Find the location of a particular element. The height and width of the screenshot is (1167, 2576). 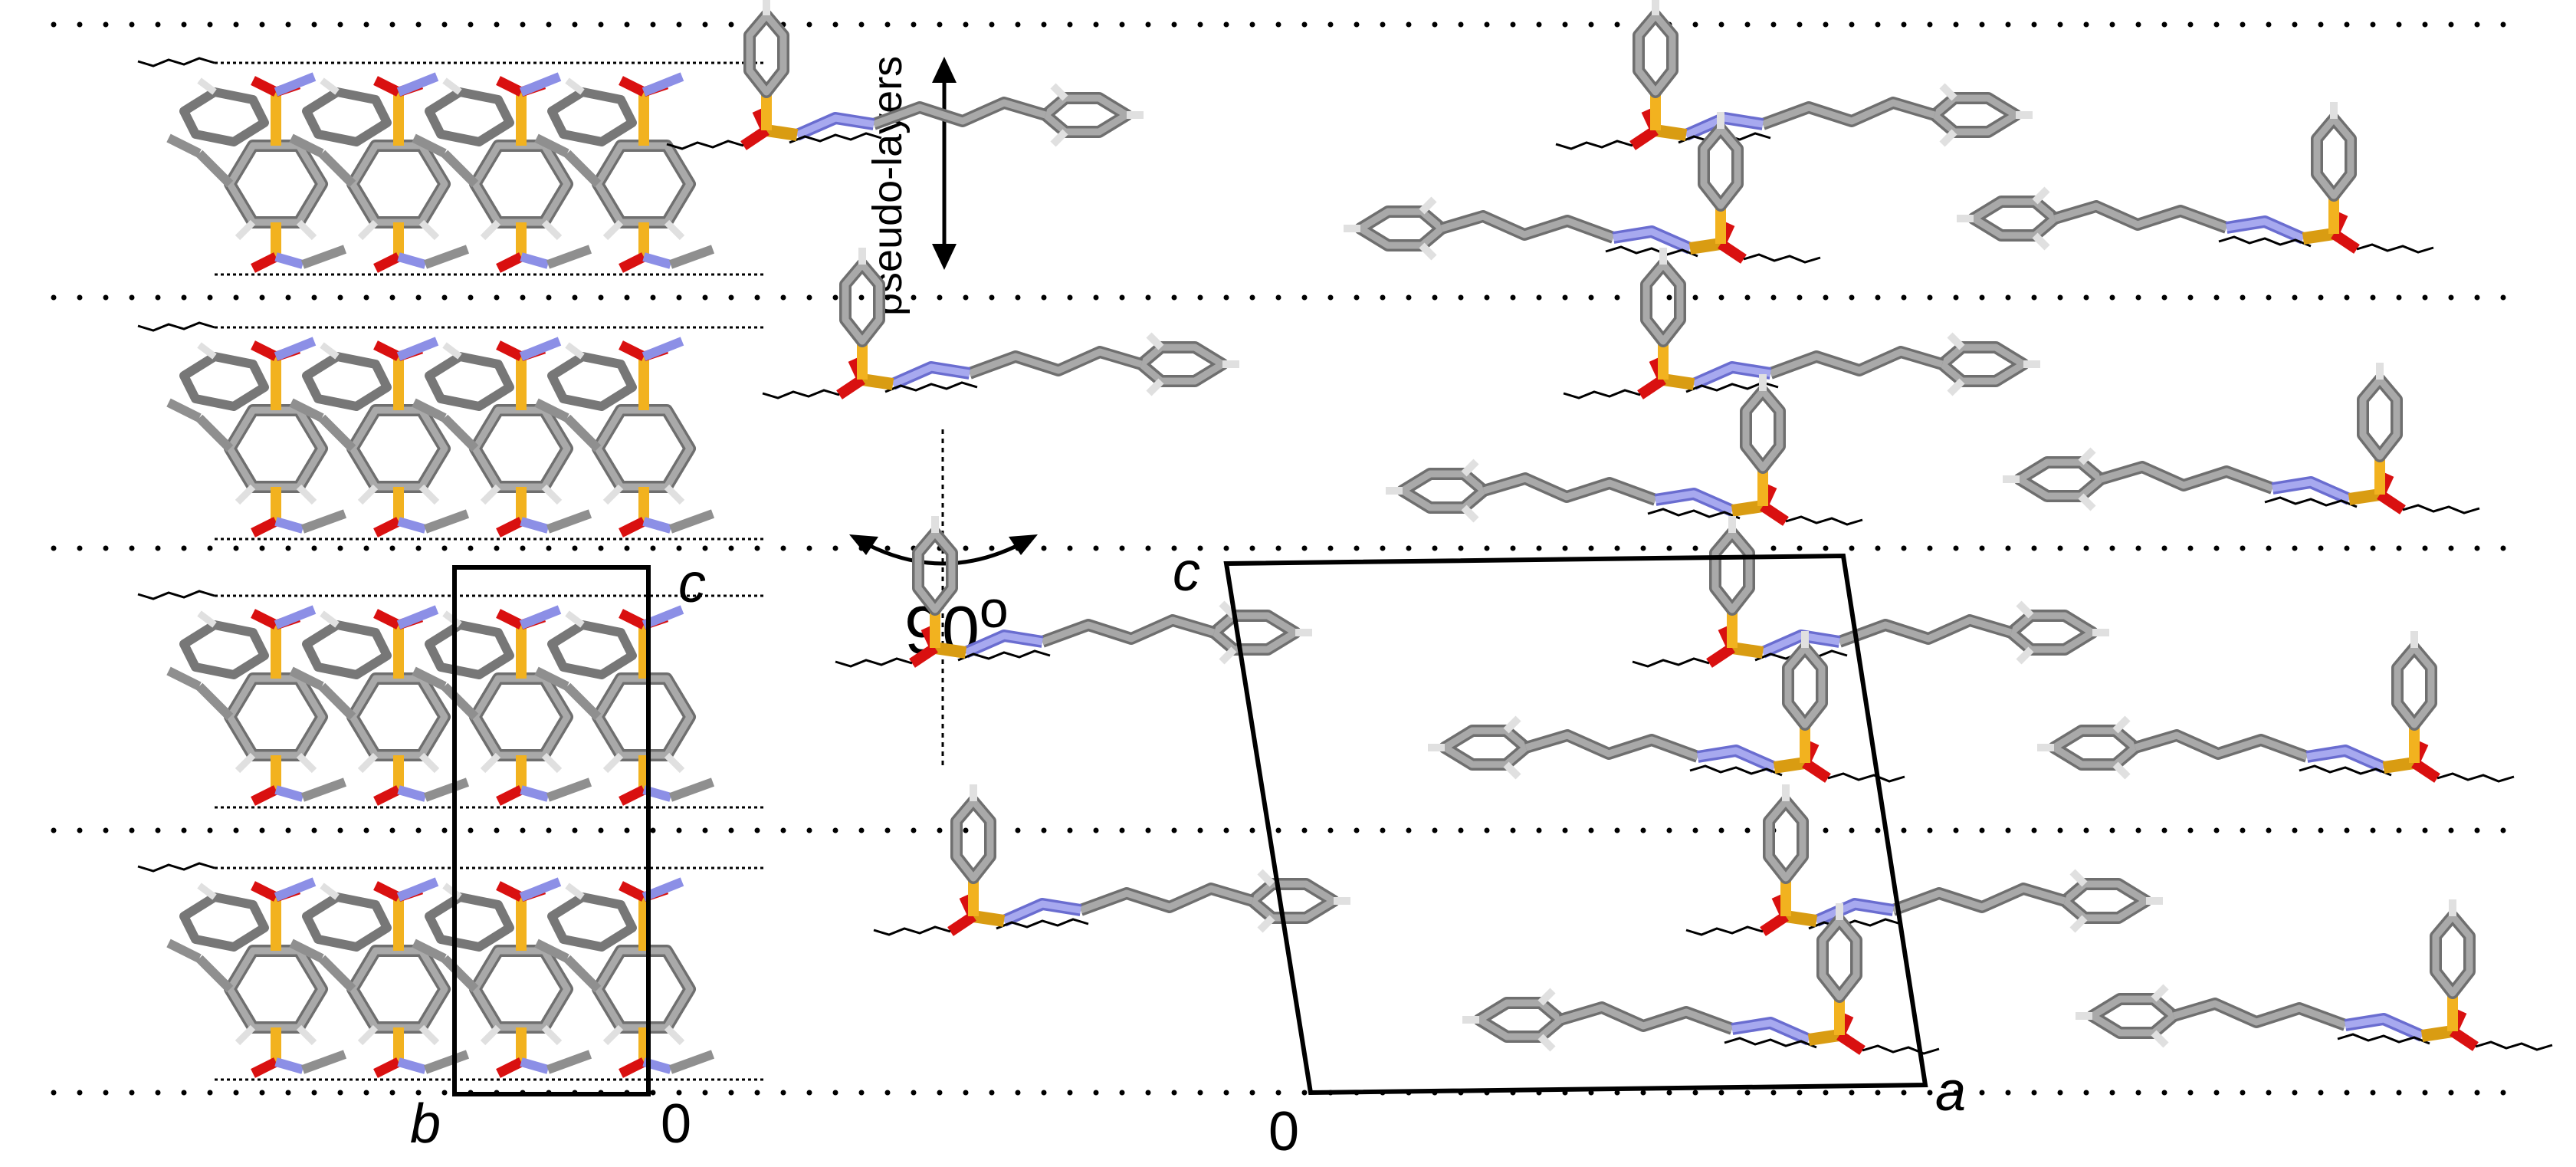

arrowhead-left-icon is located at coordinates (863, 544).